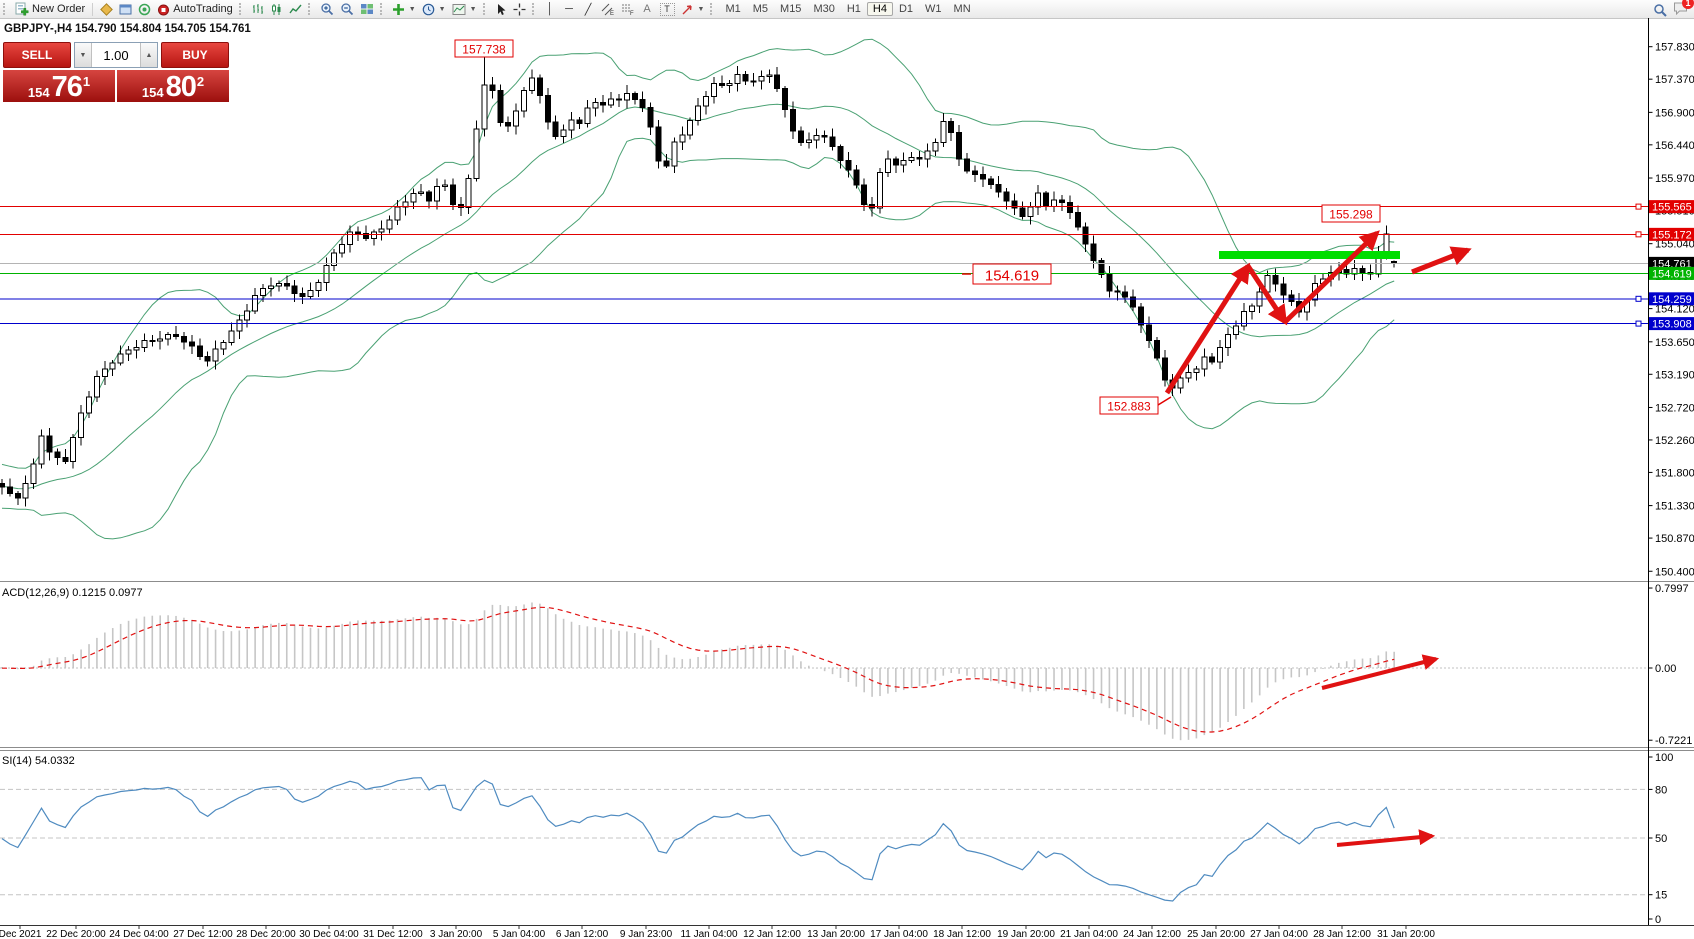 The height and width of the screenshot is (939, 1694). I want to click on volume-value: 1.00, so click(116, 55).